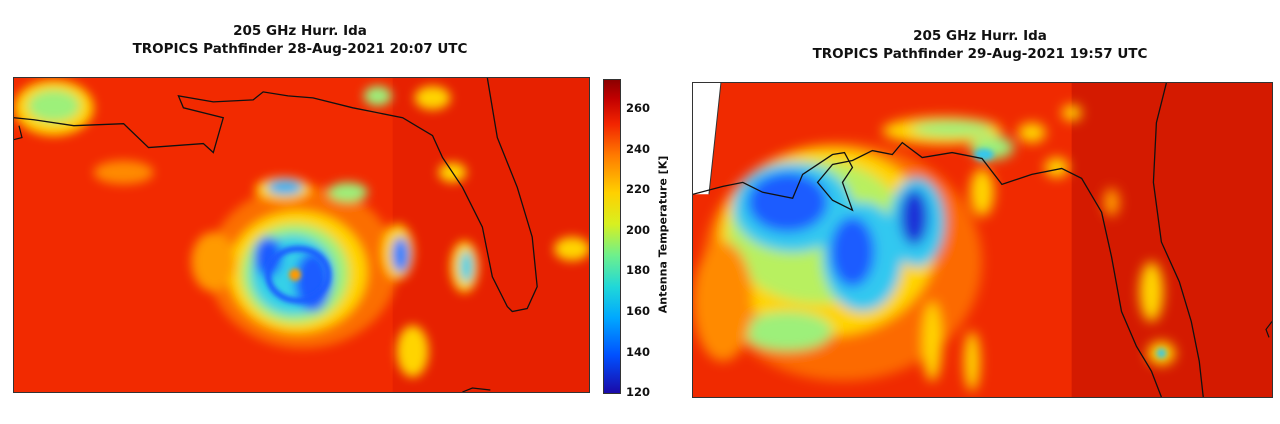 The width and height of the screenshot is (1280, 424). I want to click on colorbar-tick: 160, so click(638, 311).